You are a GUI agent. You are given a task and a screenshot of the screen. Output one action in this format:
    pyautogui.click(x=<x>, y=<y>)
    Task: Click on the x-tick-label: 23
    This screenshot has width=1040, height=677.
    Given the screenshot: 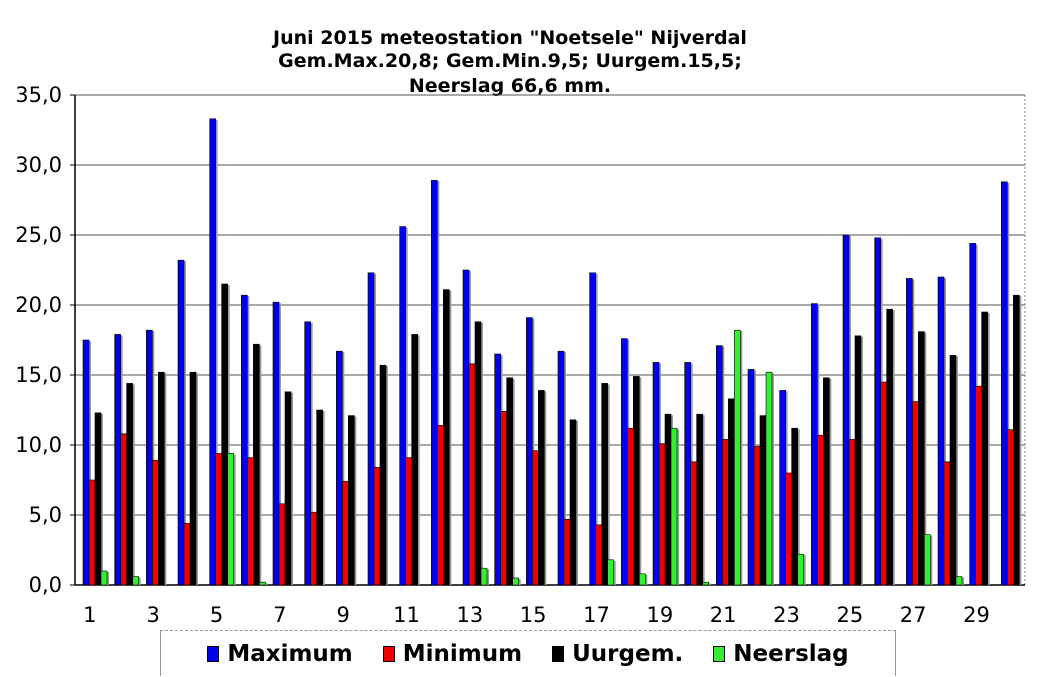 What is the action you would take?
    pyautogui.click(x=786, y=615)
    